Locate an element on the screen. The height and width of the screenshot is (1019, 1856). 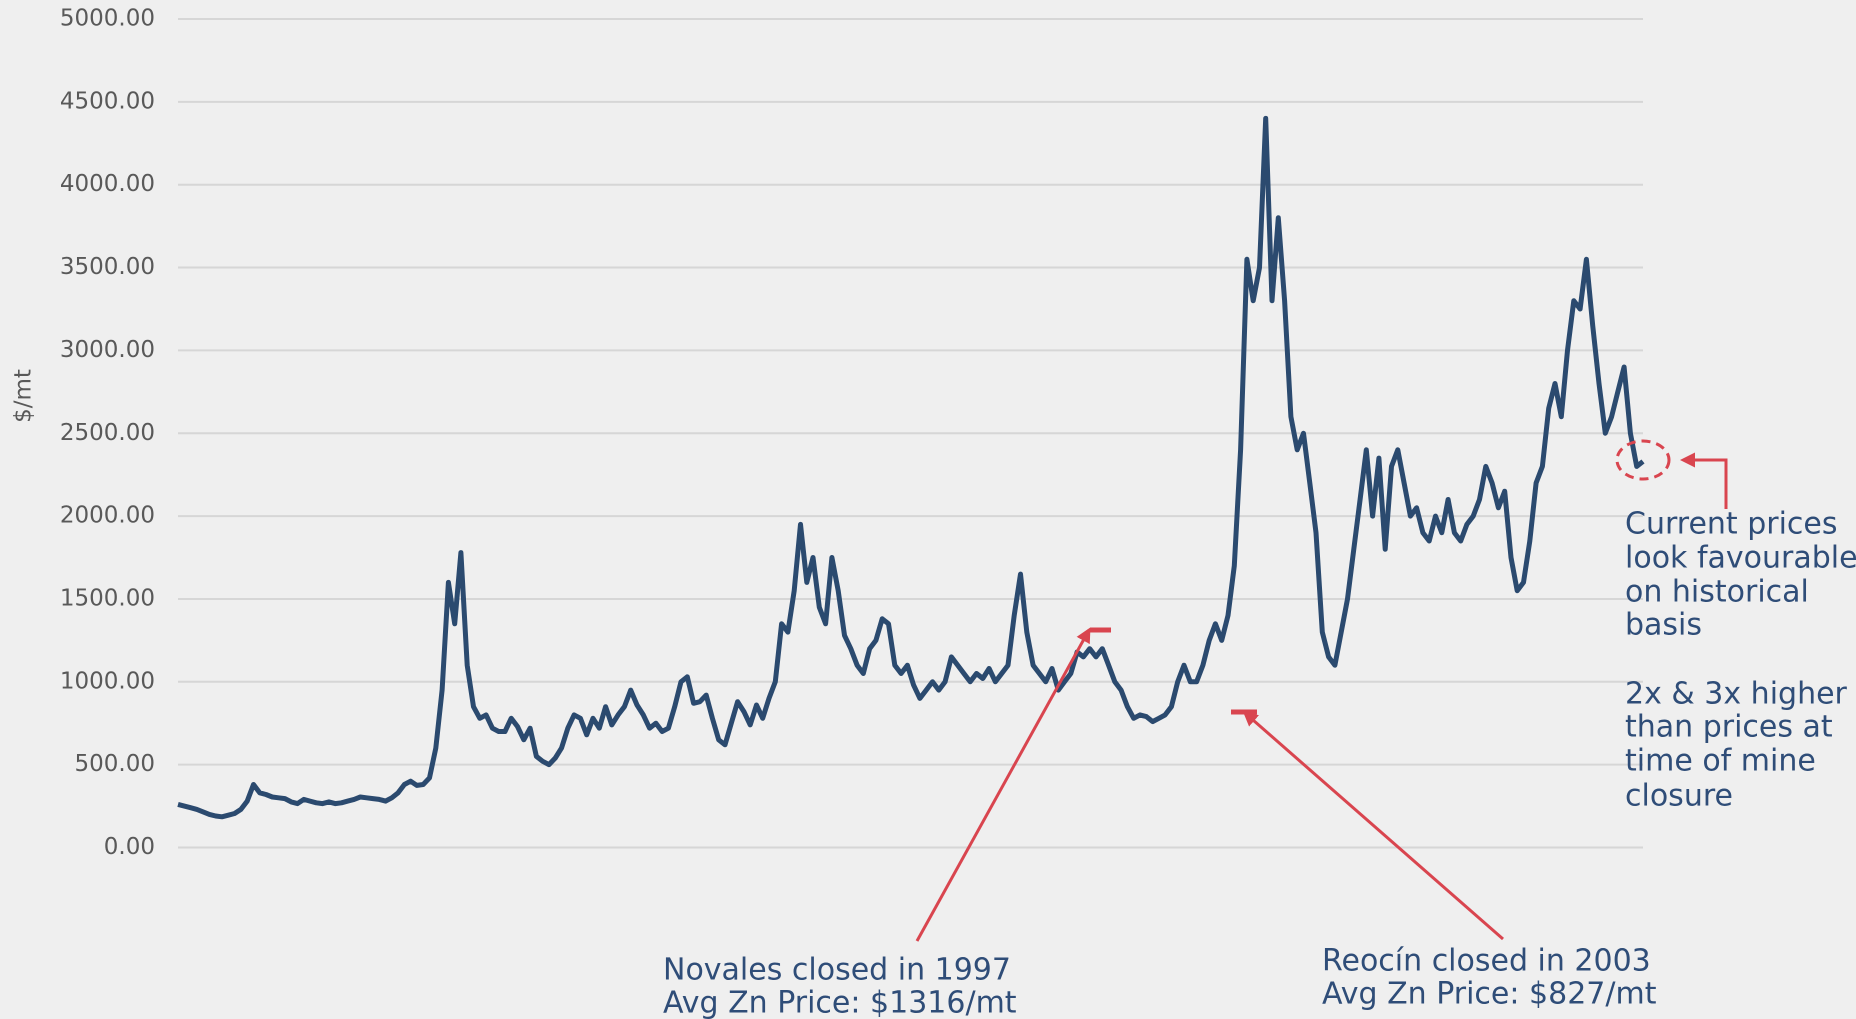
y-tick-label: 2500.00 is located at coordinates (107, 433).